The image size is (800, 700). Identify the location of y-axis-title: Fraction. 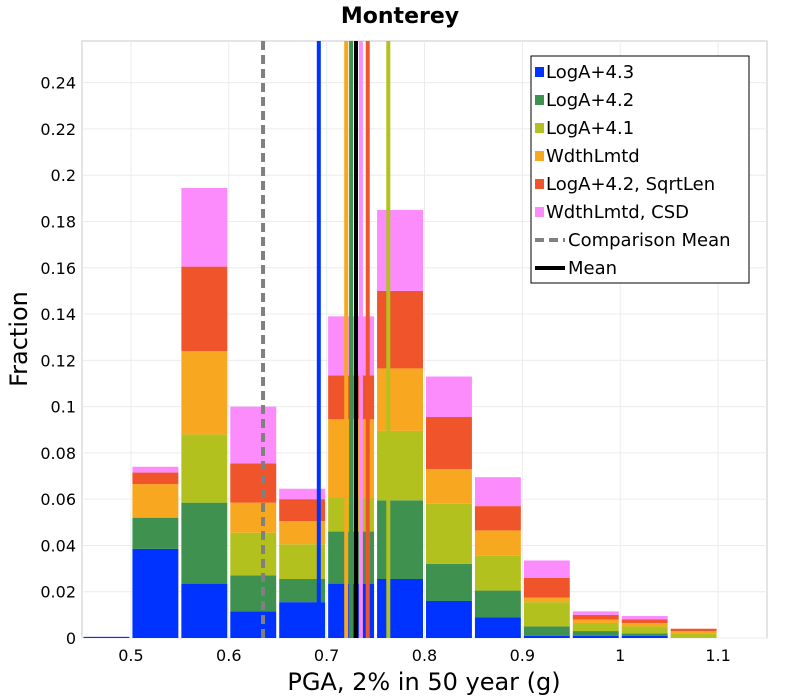
(19, 339).